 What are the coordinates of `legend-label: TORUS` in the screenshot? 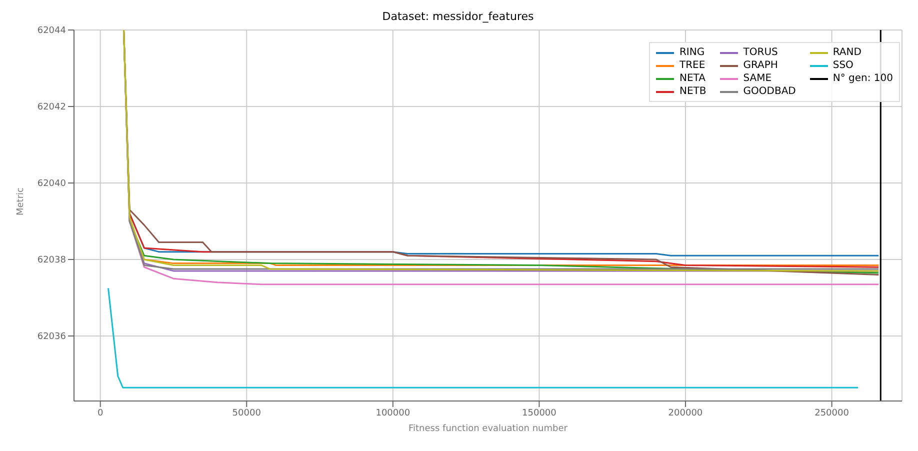 It's located at (760, 52).